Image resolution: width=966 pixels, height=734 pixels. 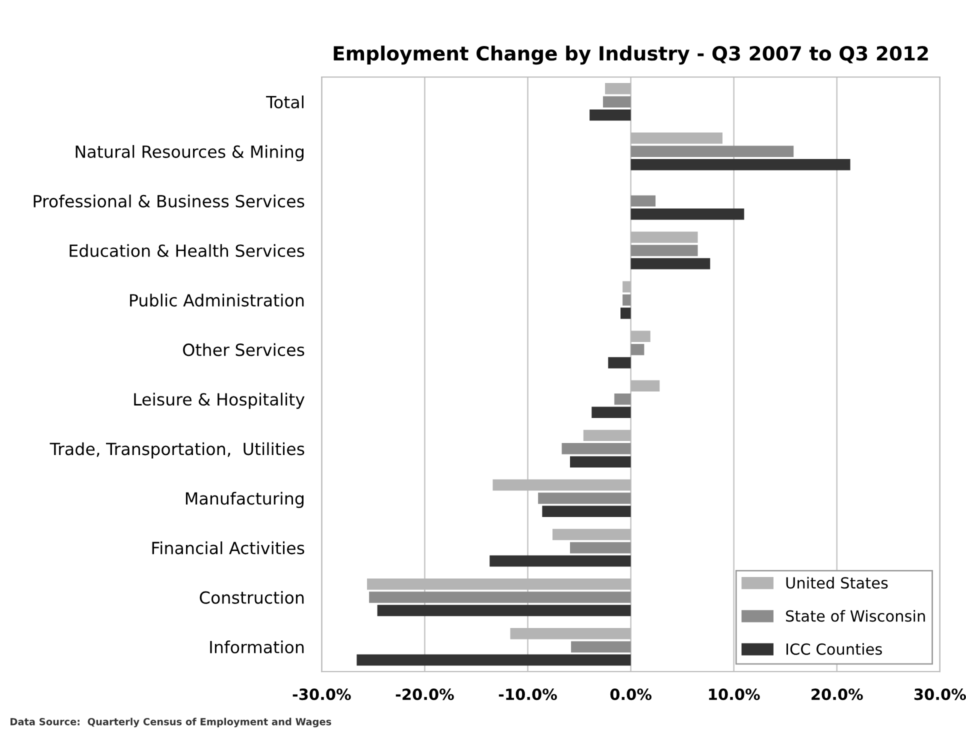 What do you see at coordinates (425, 694) in the screenshot?
I see `x-tick-label: -20.0%` at bounding box center [425, 694].